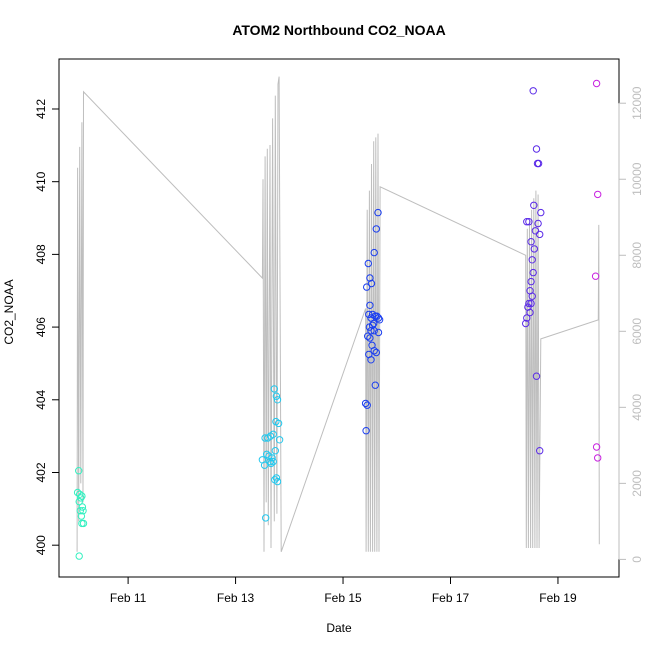  I want to click on y2-tick-label: 10000, so click(637, 179).